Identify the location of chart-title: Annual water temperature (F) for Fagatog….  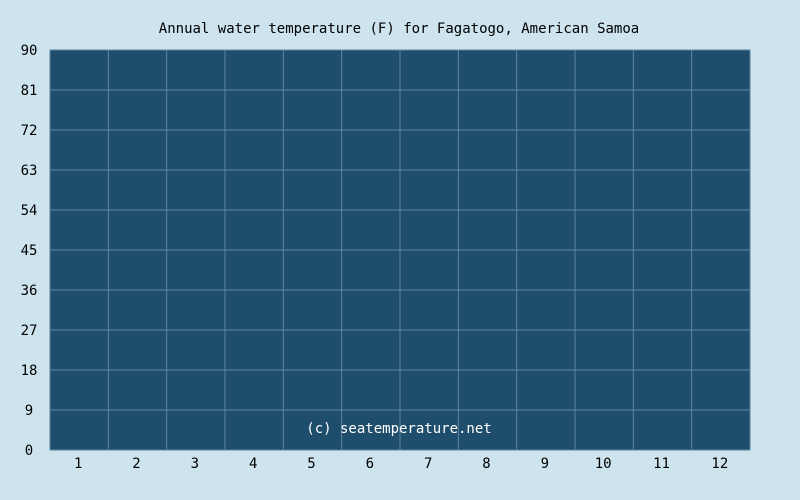
(399, 29).